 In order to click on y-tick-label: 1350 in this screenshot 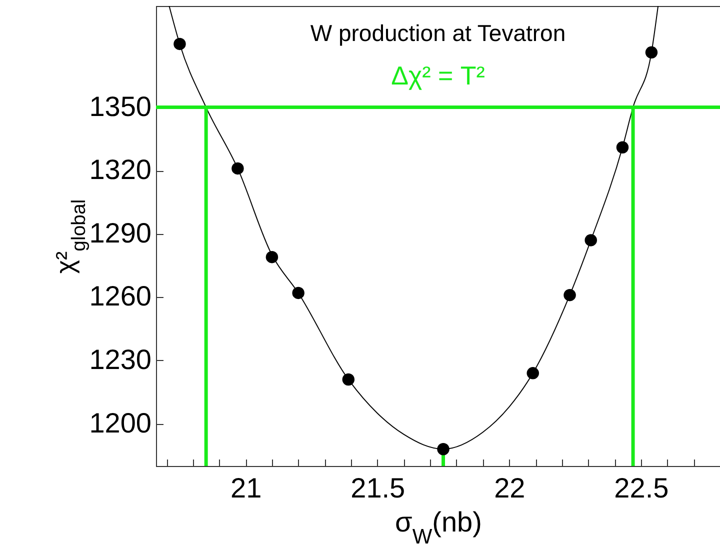, I will do `click(120, 106)`.